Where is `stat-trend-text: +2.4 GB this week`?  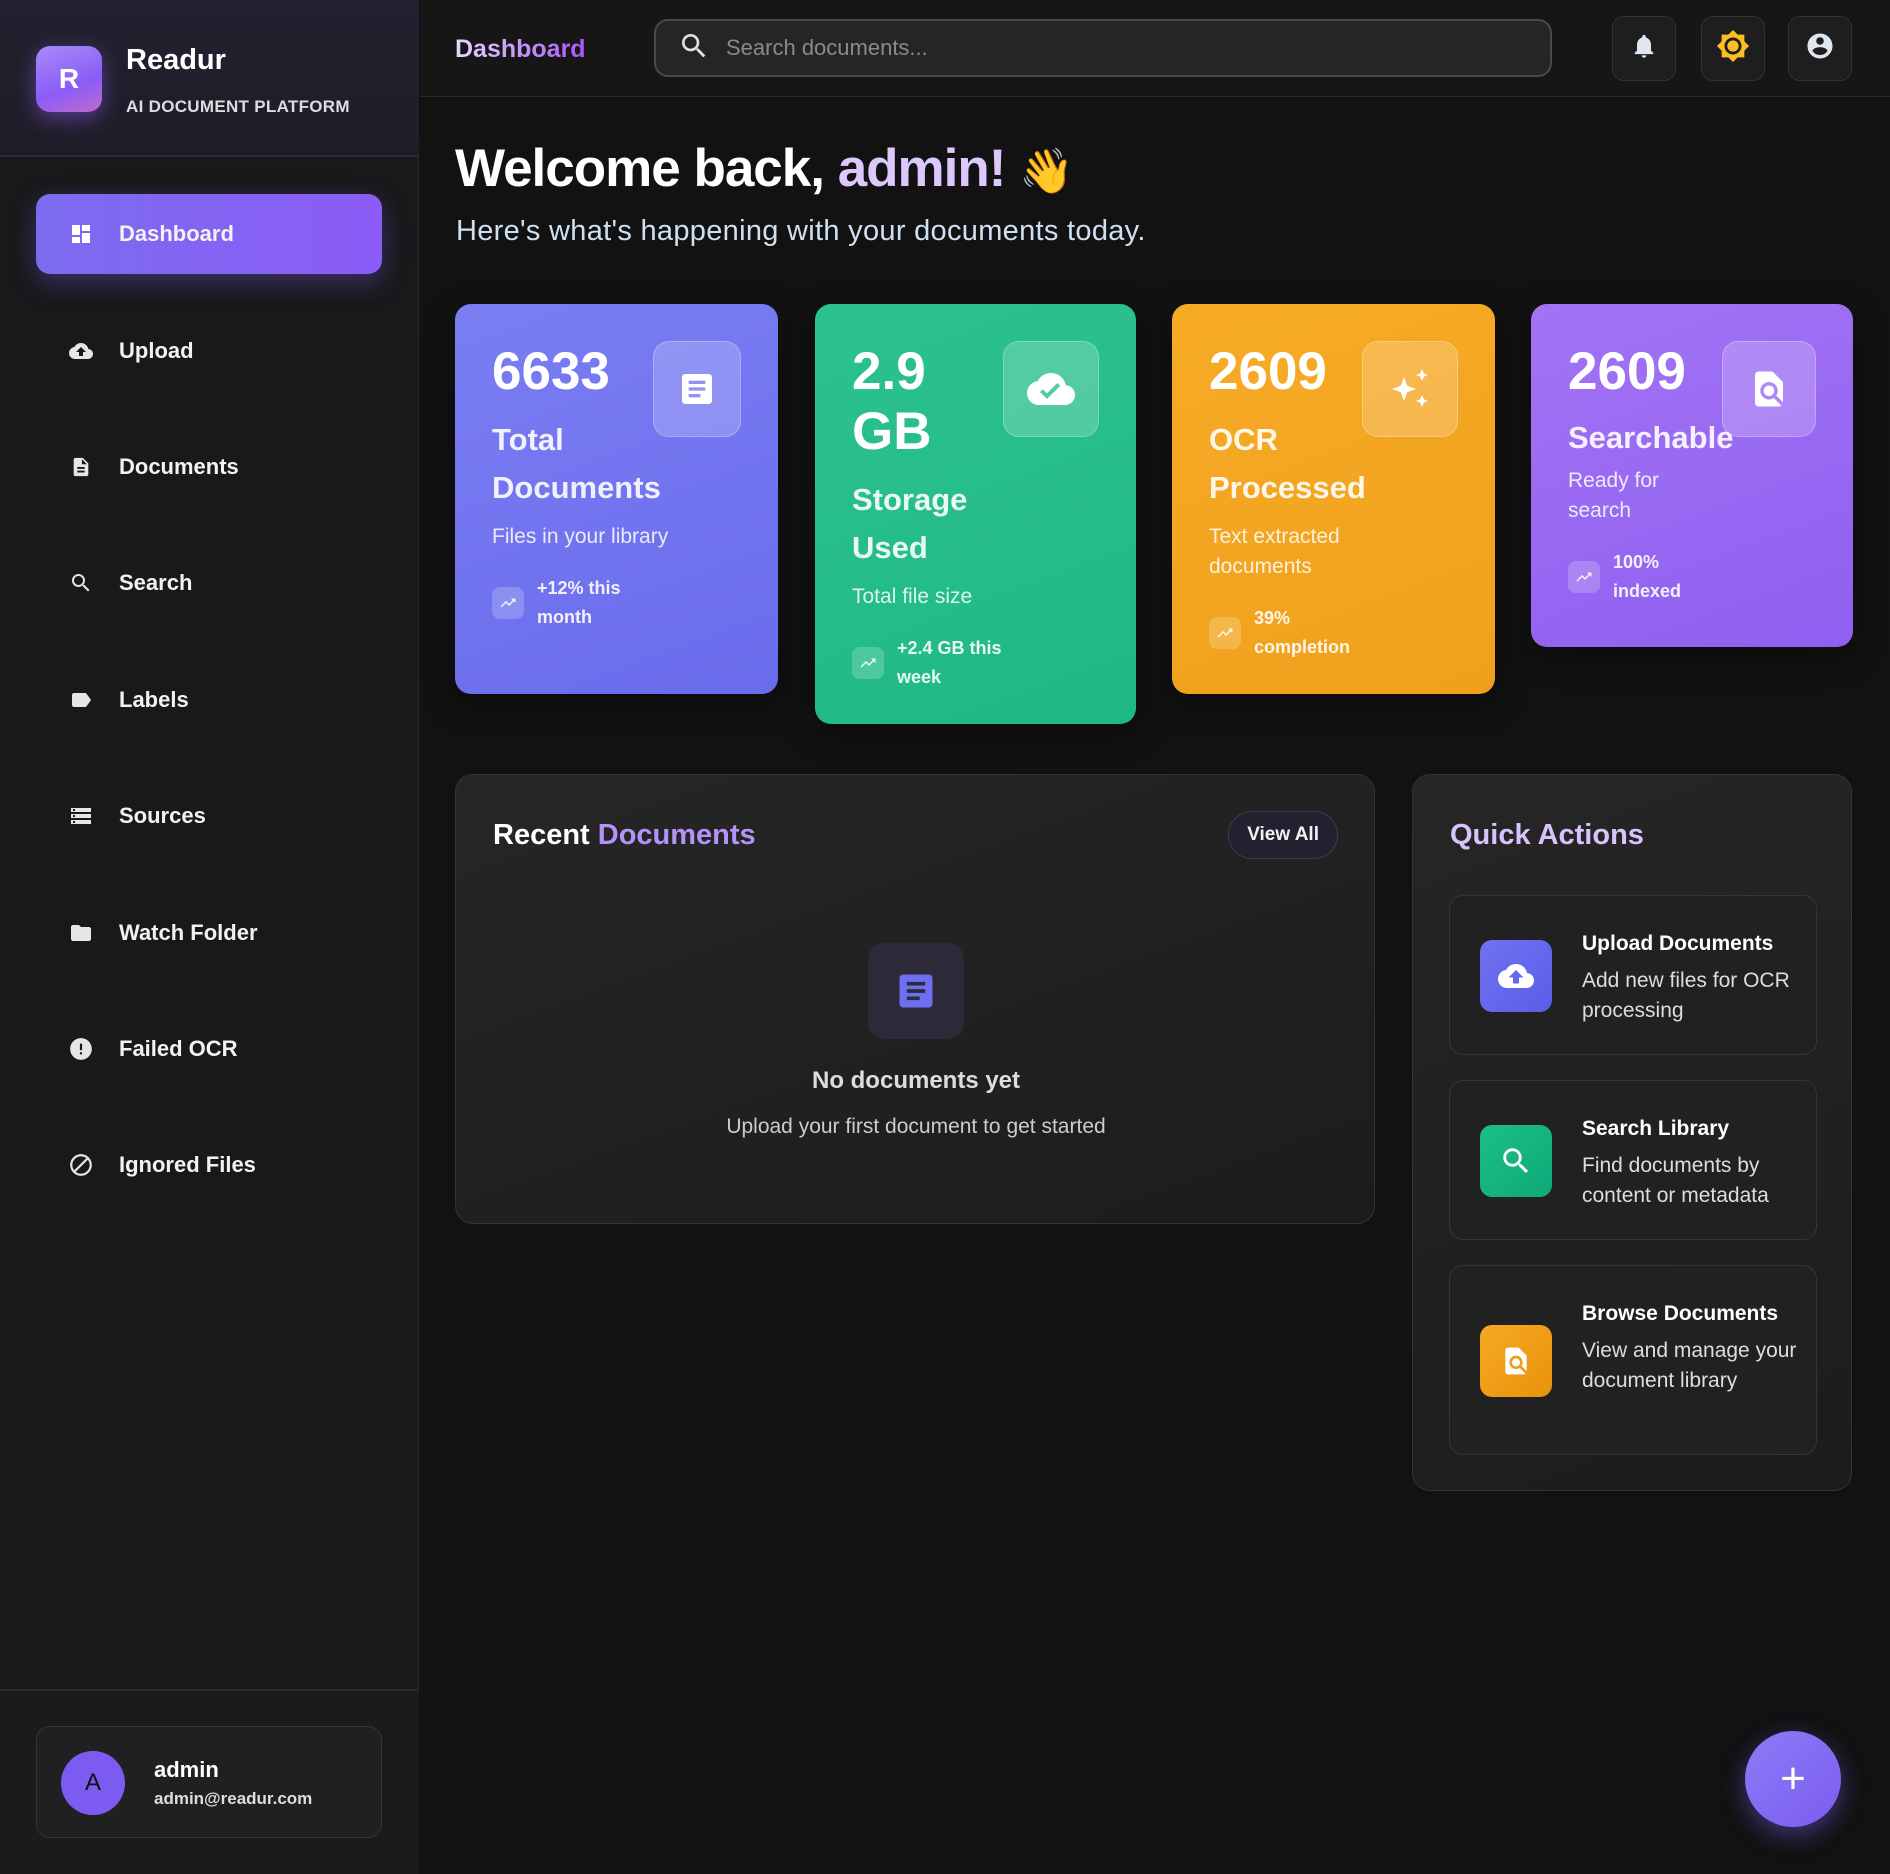 stat-trend-text: +2.4 GB this week is located at coordinates (949, 662).